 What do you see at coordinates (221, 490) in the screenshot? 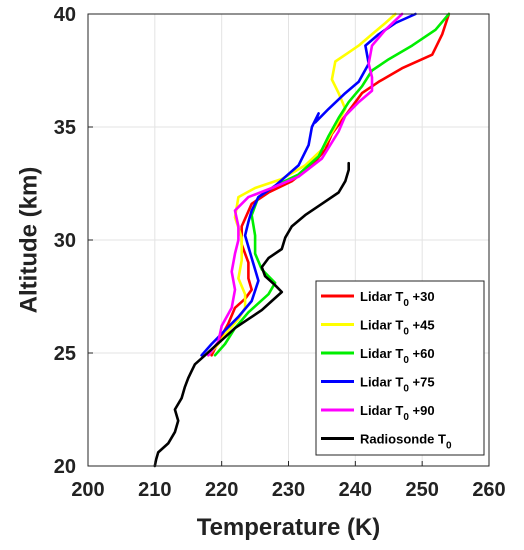
I see `x-tick-label: 220` at bounding box center [221, 490].